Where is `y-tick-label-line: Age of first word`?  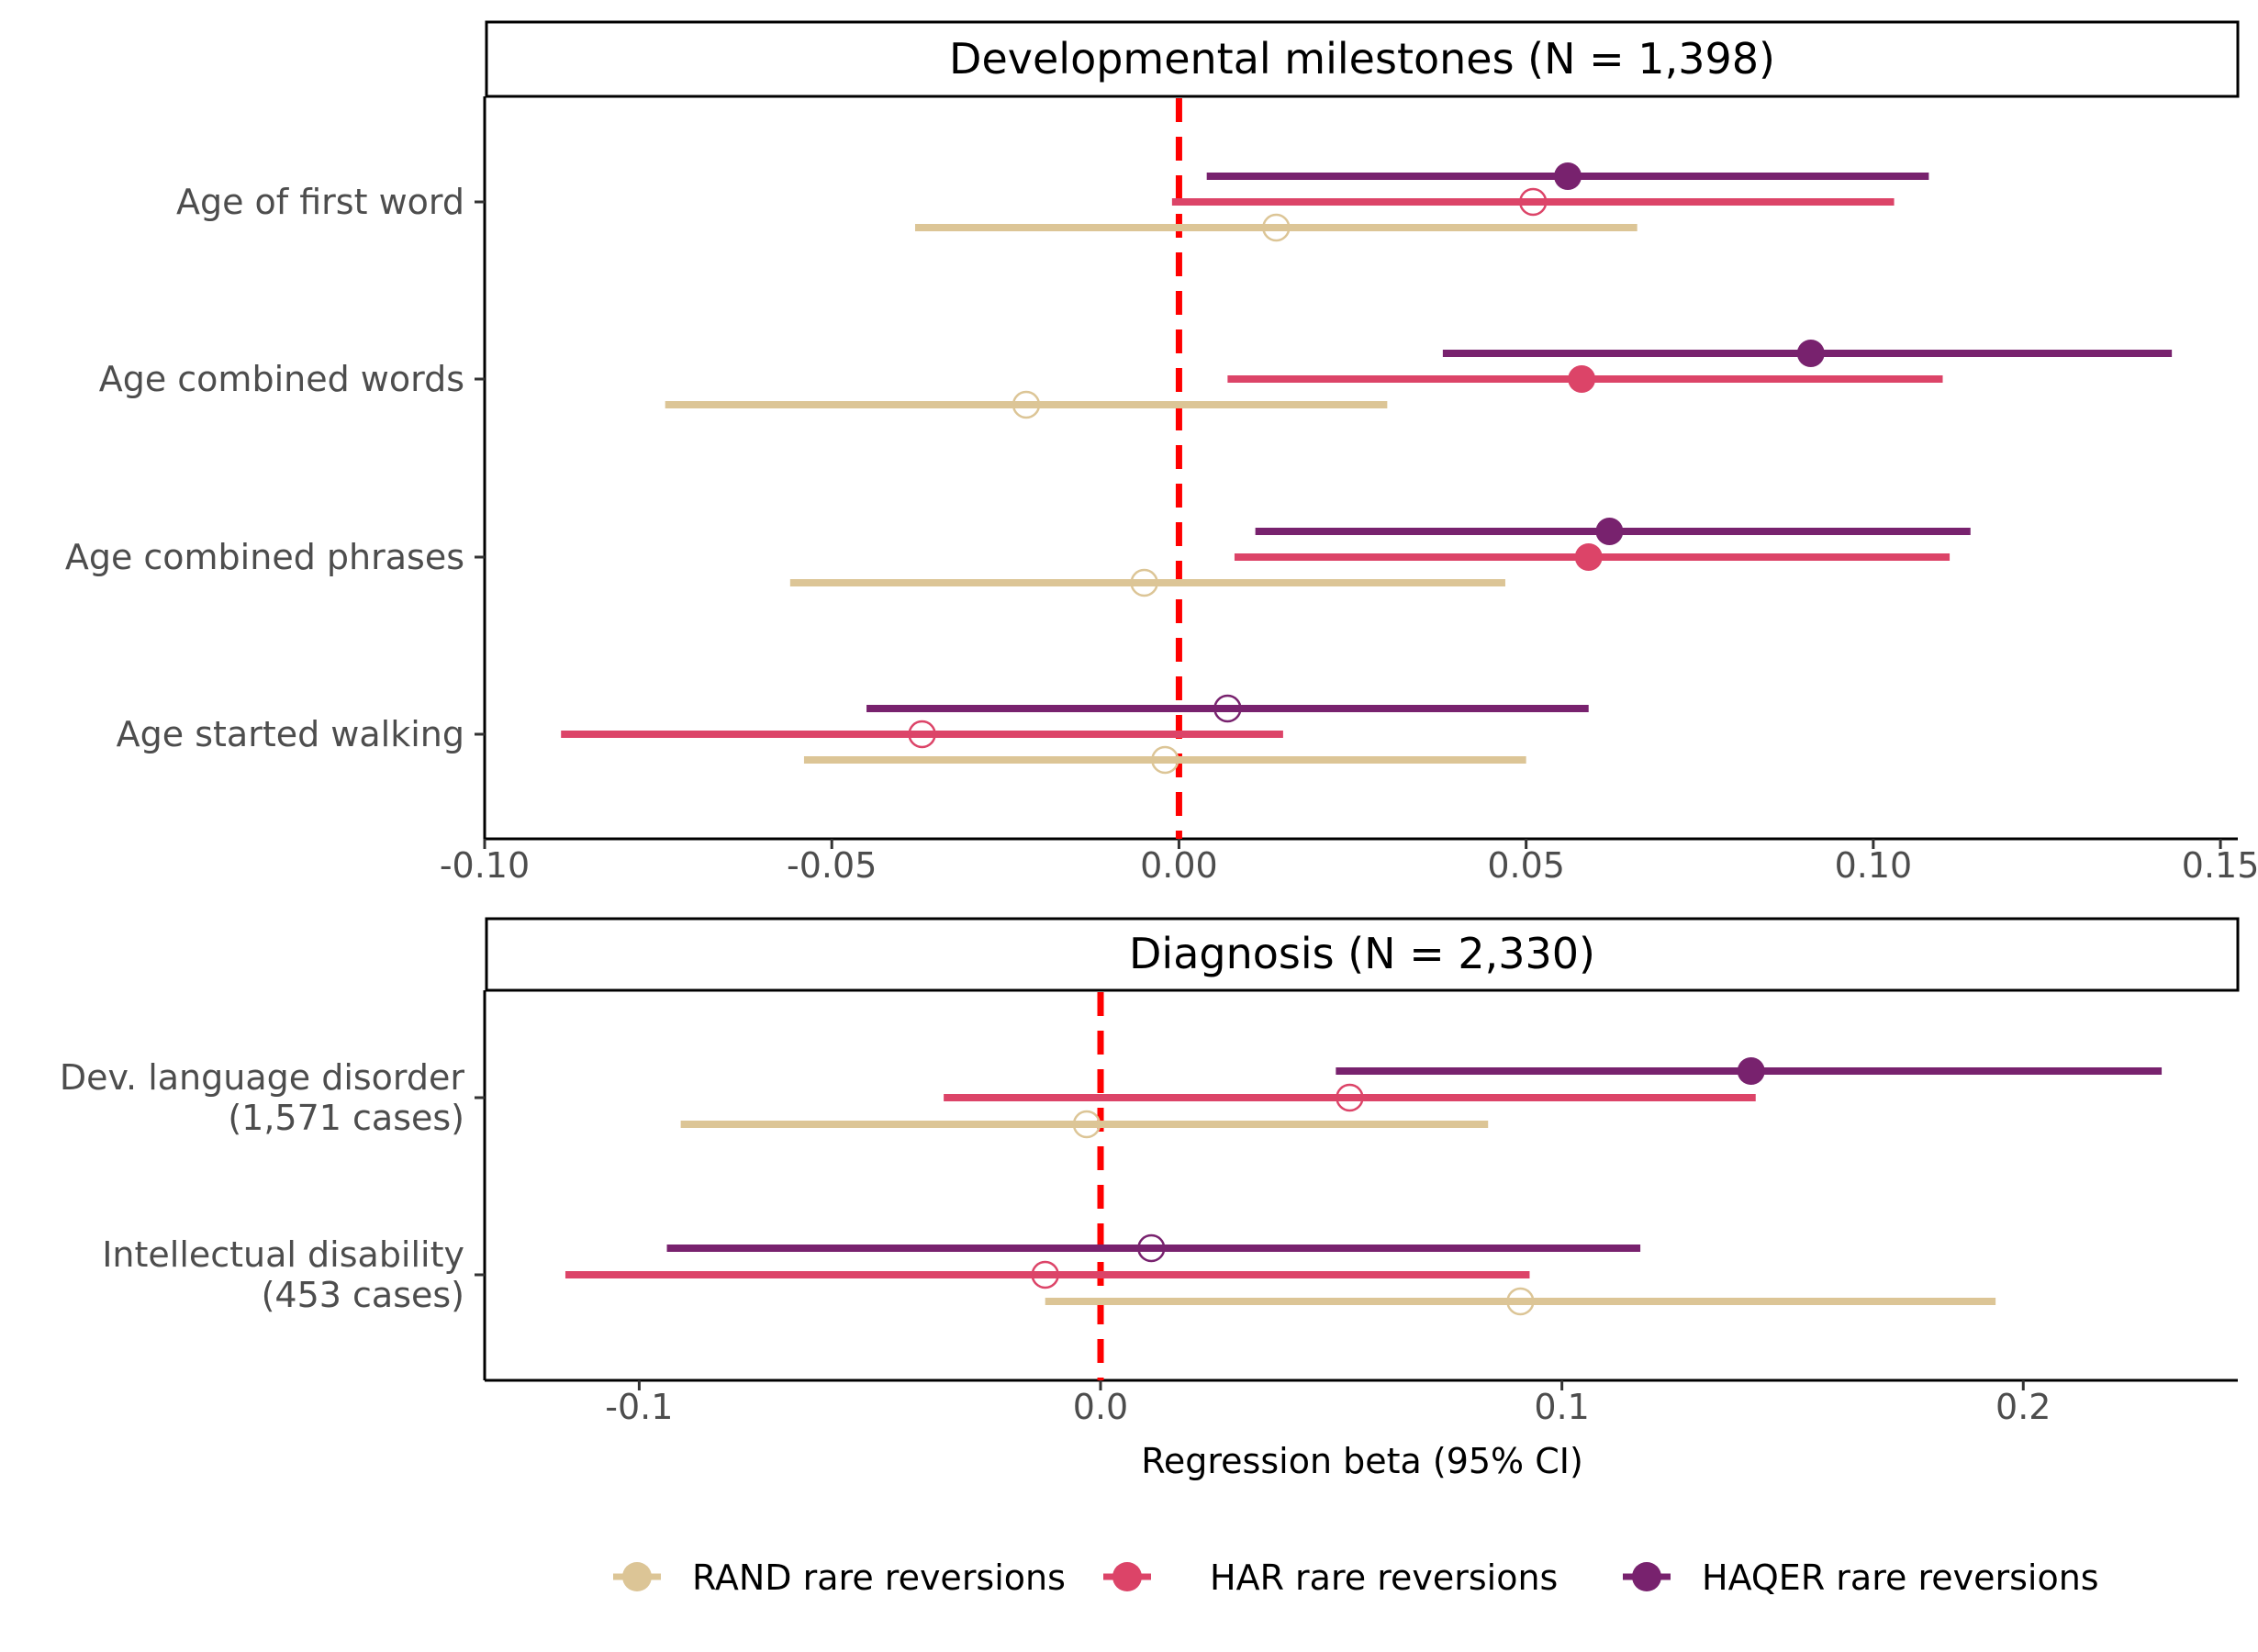 y-tick-label-line: Age of first word is located at coordinates (320, 202).